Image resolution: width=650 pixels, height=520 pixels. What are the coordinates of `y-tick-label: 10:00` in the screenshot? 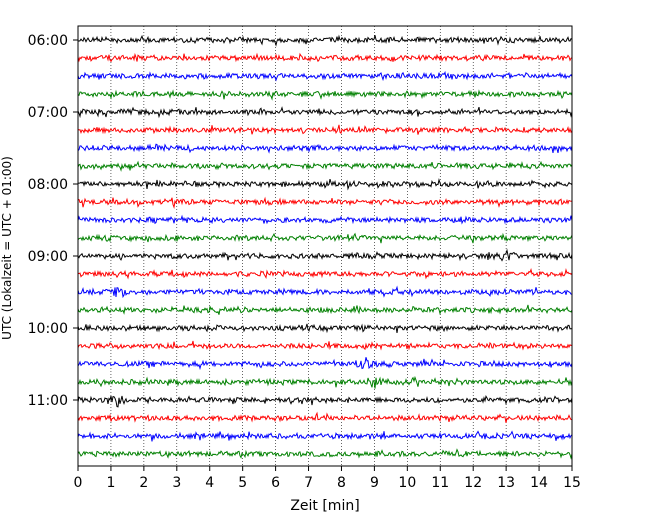 It's located at (48, 329).